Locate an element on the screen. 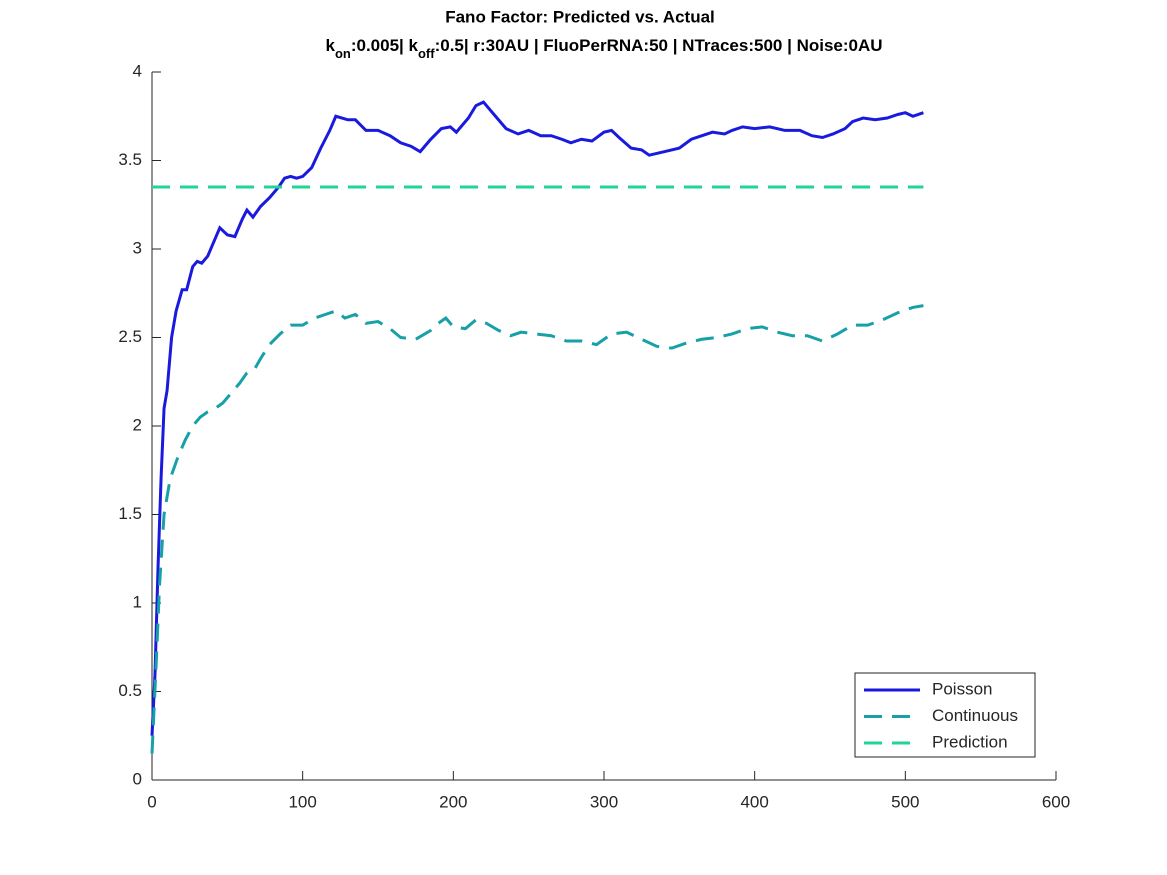 The image size is (1167, 875). y-tick-label: 3 is located at coordinates (137, 247).